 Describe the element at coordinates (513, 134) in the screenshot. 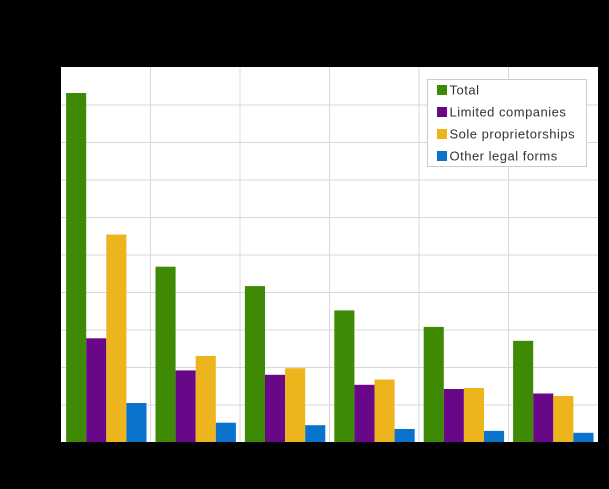

I see `svg-text: Sole proprietorships` at that location.